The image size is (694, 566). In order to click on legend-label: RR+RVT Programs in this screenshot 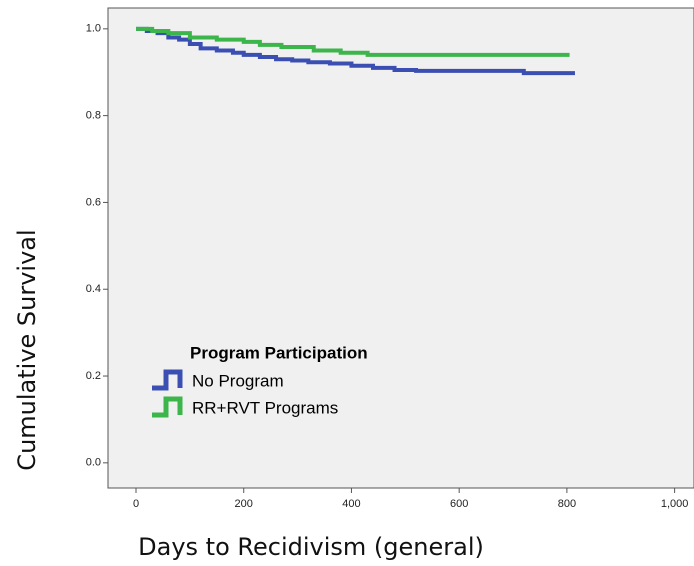, I will do `click(265, 407)`.